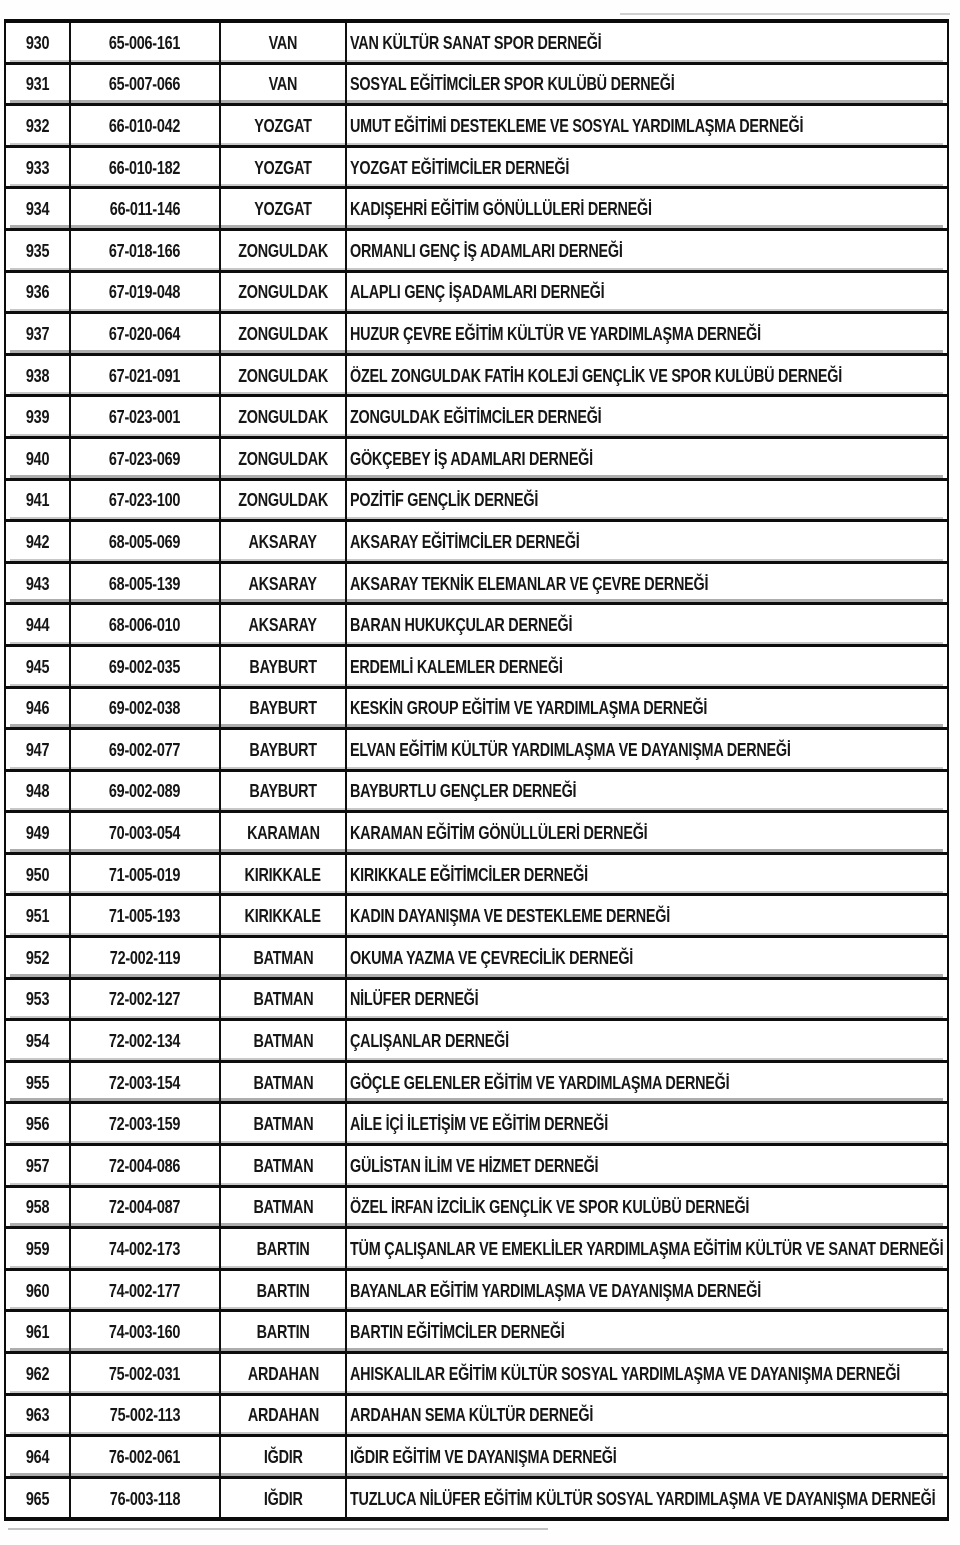 The height and width of the screenshot is (1545, 960). I want to click on registration-code-text: 75-002-031, so click(145, 1373).